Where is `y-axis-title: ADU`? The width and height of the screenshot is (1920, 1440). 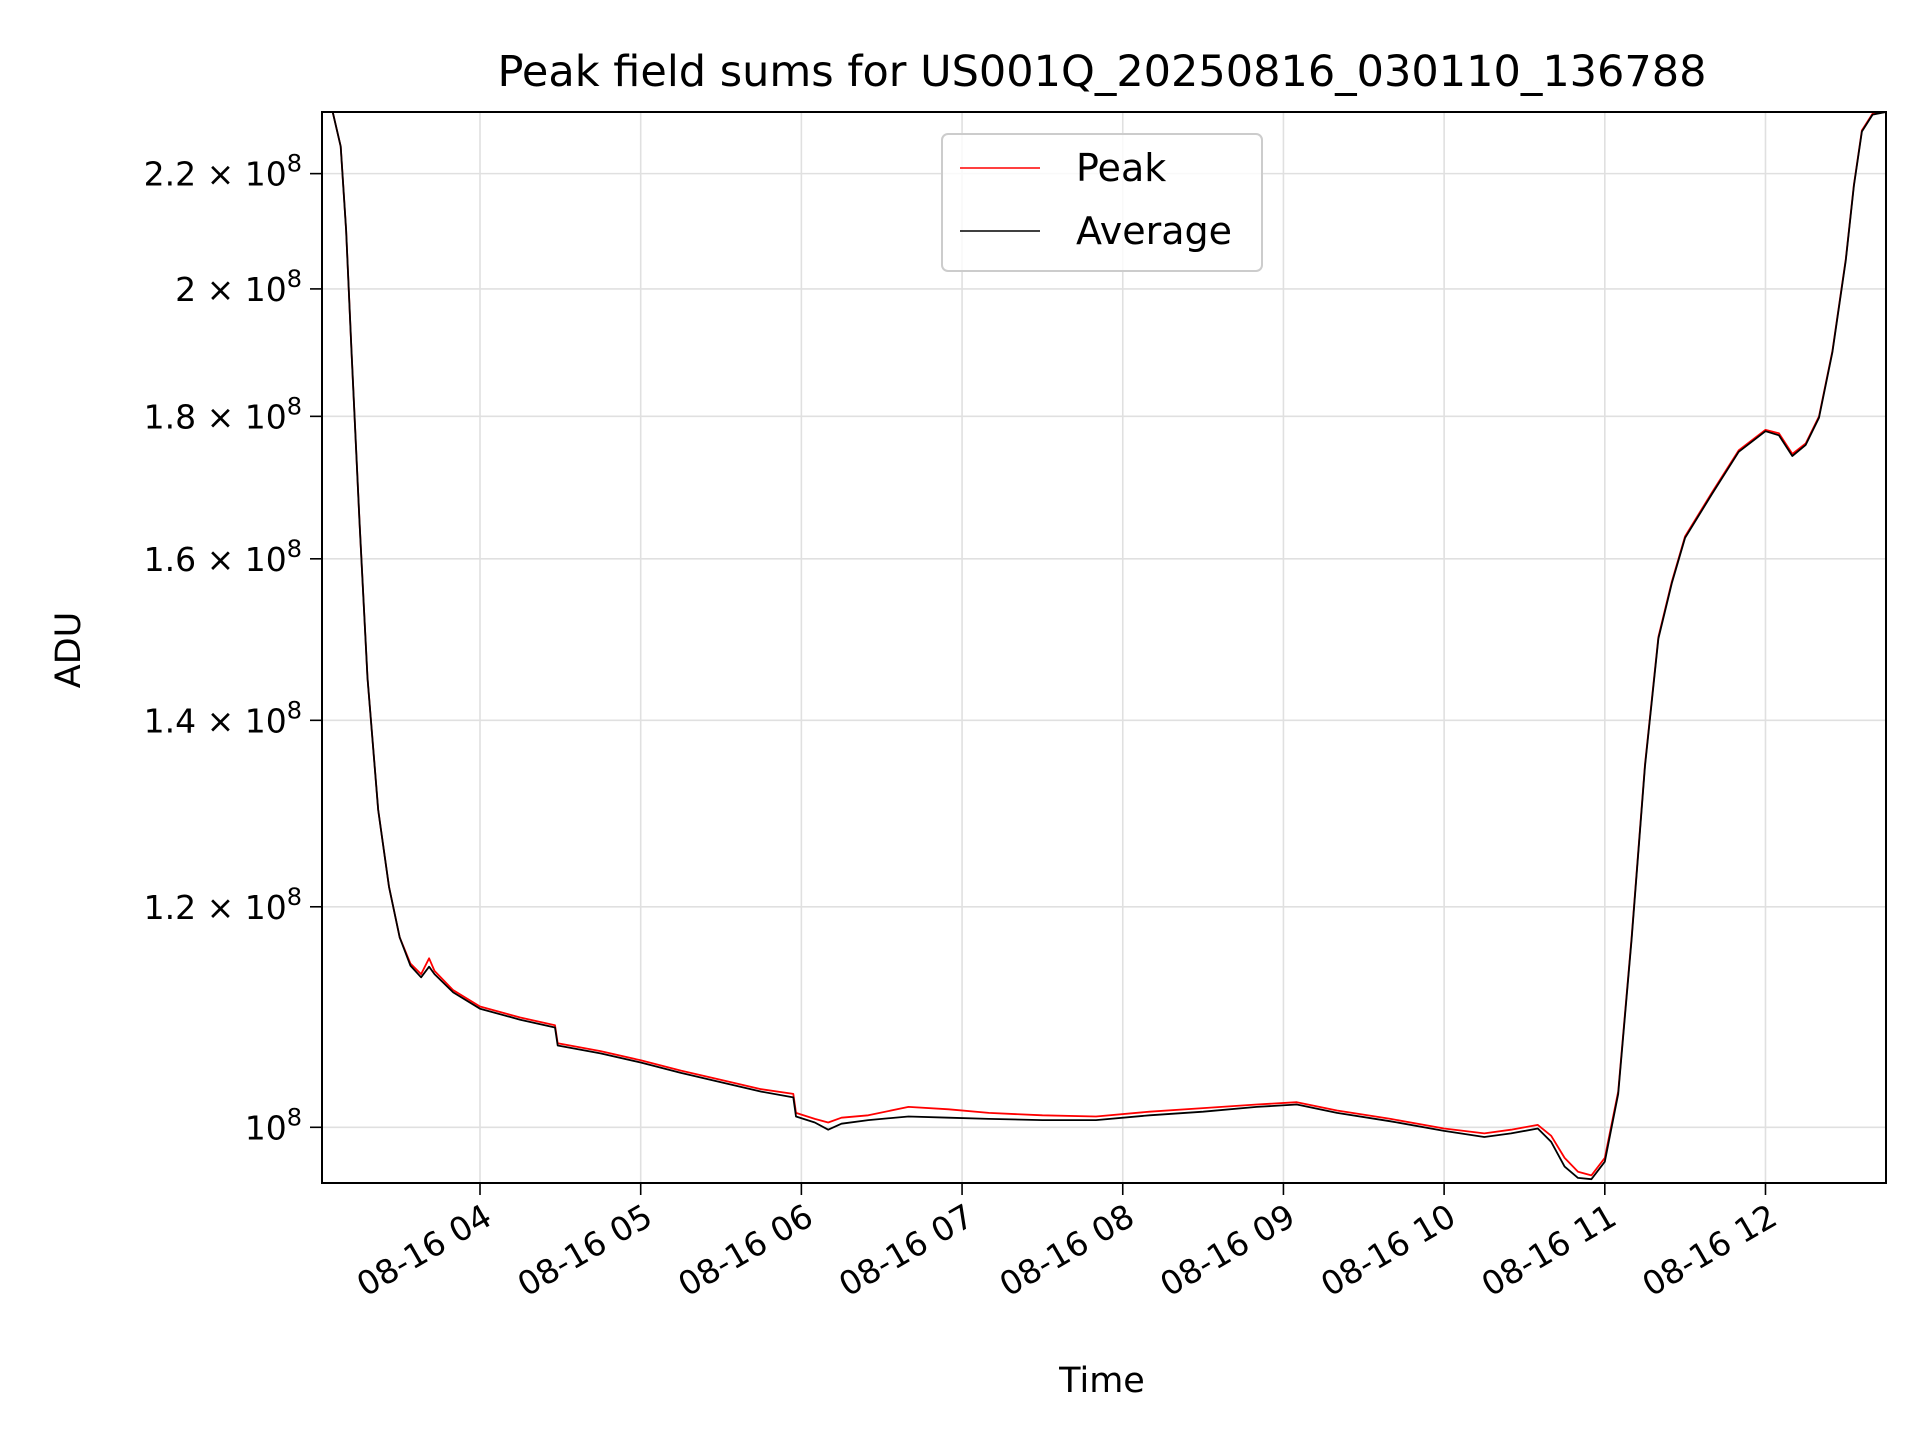
y-axis-title: ADU is located at coordinates (69, 650).